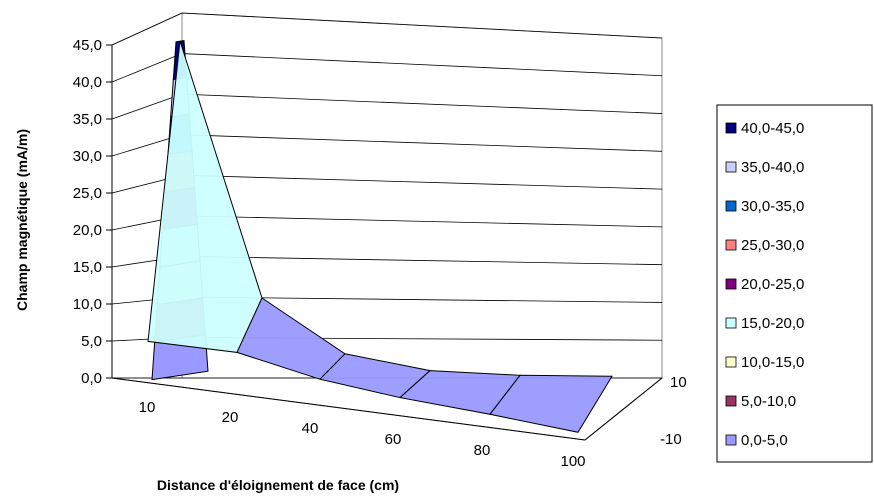 The image size is (874, 498). I want to click on legend-label: 40,0-45,0, so click(772, 128).